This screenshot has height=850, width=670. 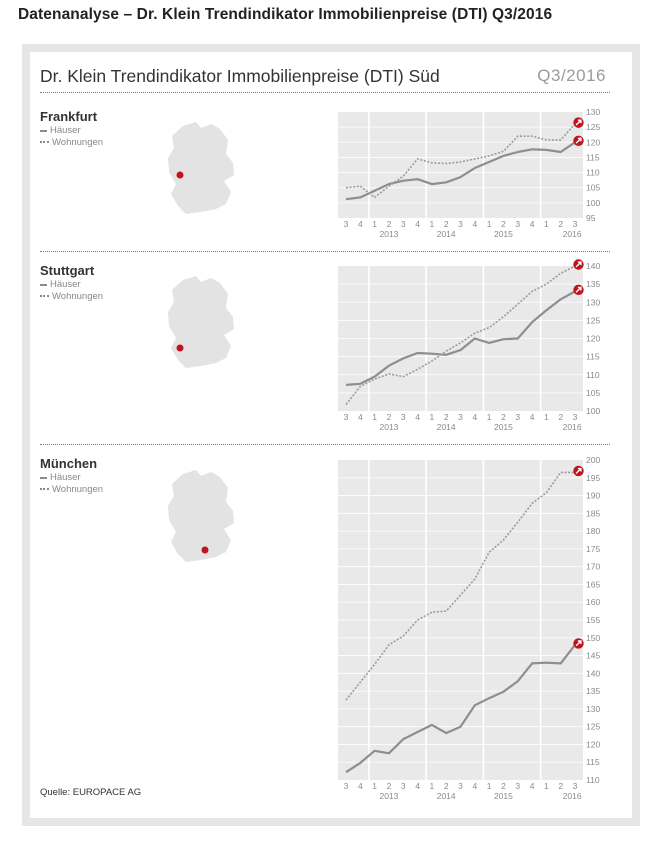 I want to click on city-label-frankfurt: Frankfurt, so click(x=69, y=116).